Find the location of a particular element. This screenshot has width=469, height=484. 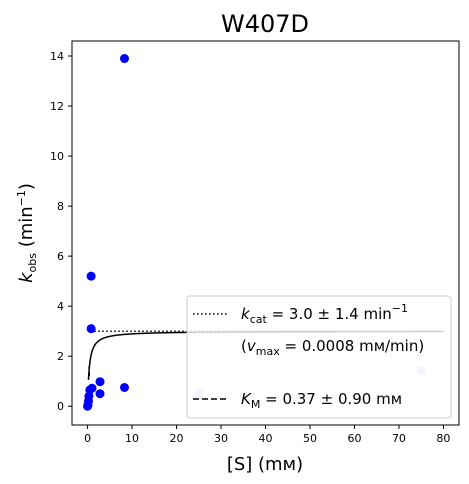

x-tick-label: 20 is located at coordinates (177, 438).